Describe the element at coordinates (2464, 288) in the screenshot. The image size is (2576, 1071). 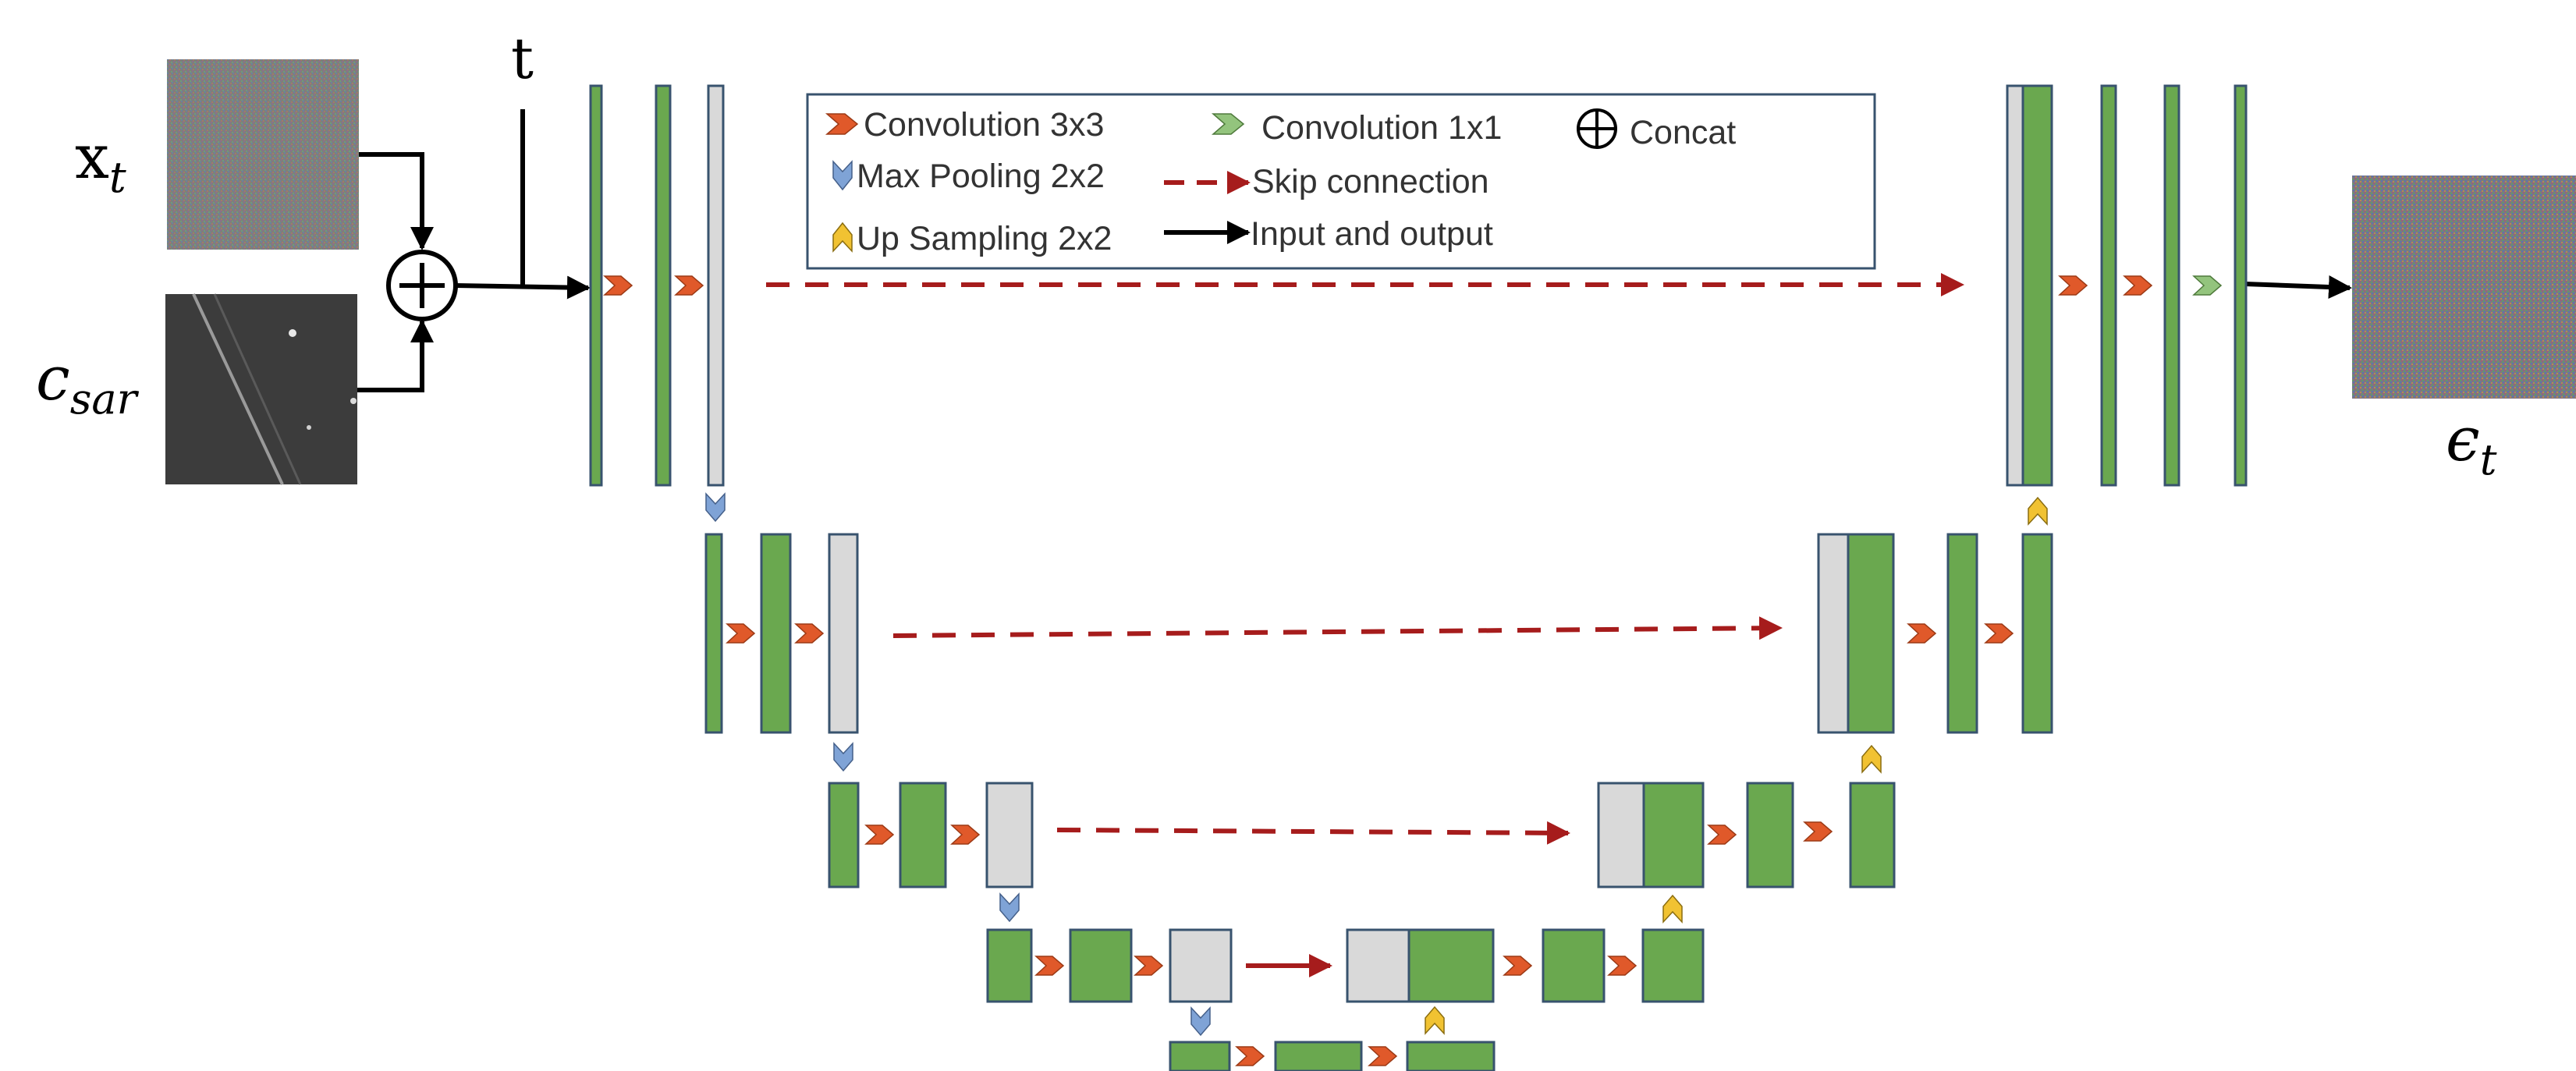
I see `predicted-noise-image` at that location.